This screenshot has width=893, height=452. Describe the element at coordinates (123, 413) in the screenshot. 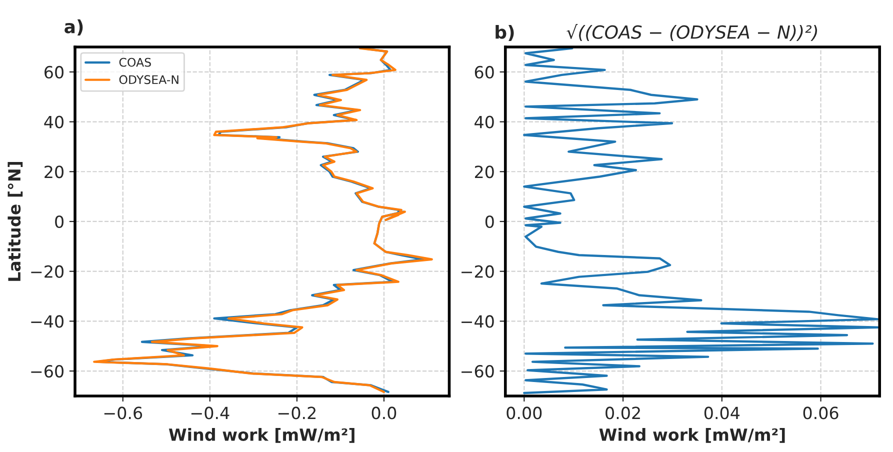

I see `x-tick-label: −0.6` at that location.